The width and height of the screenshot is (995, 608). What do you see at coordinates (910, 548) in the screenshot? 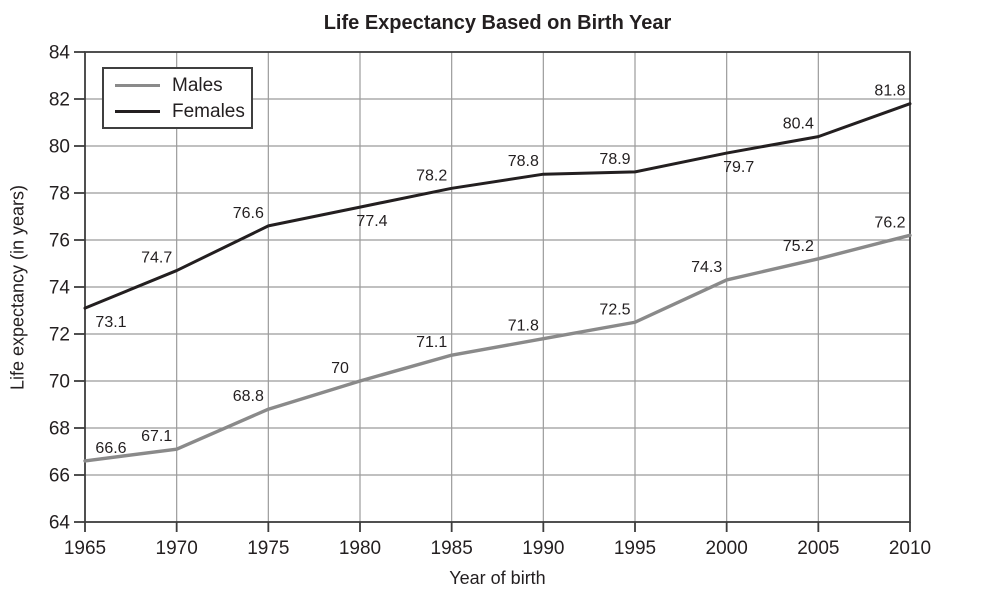
I see `x-tick-label: 2010` at bounding box center [910, 548].